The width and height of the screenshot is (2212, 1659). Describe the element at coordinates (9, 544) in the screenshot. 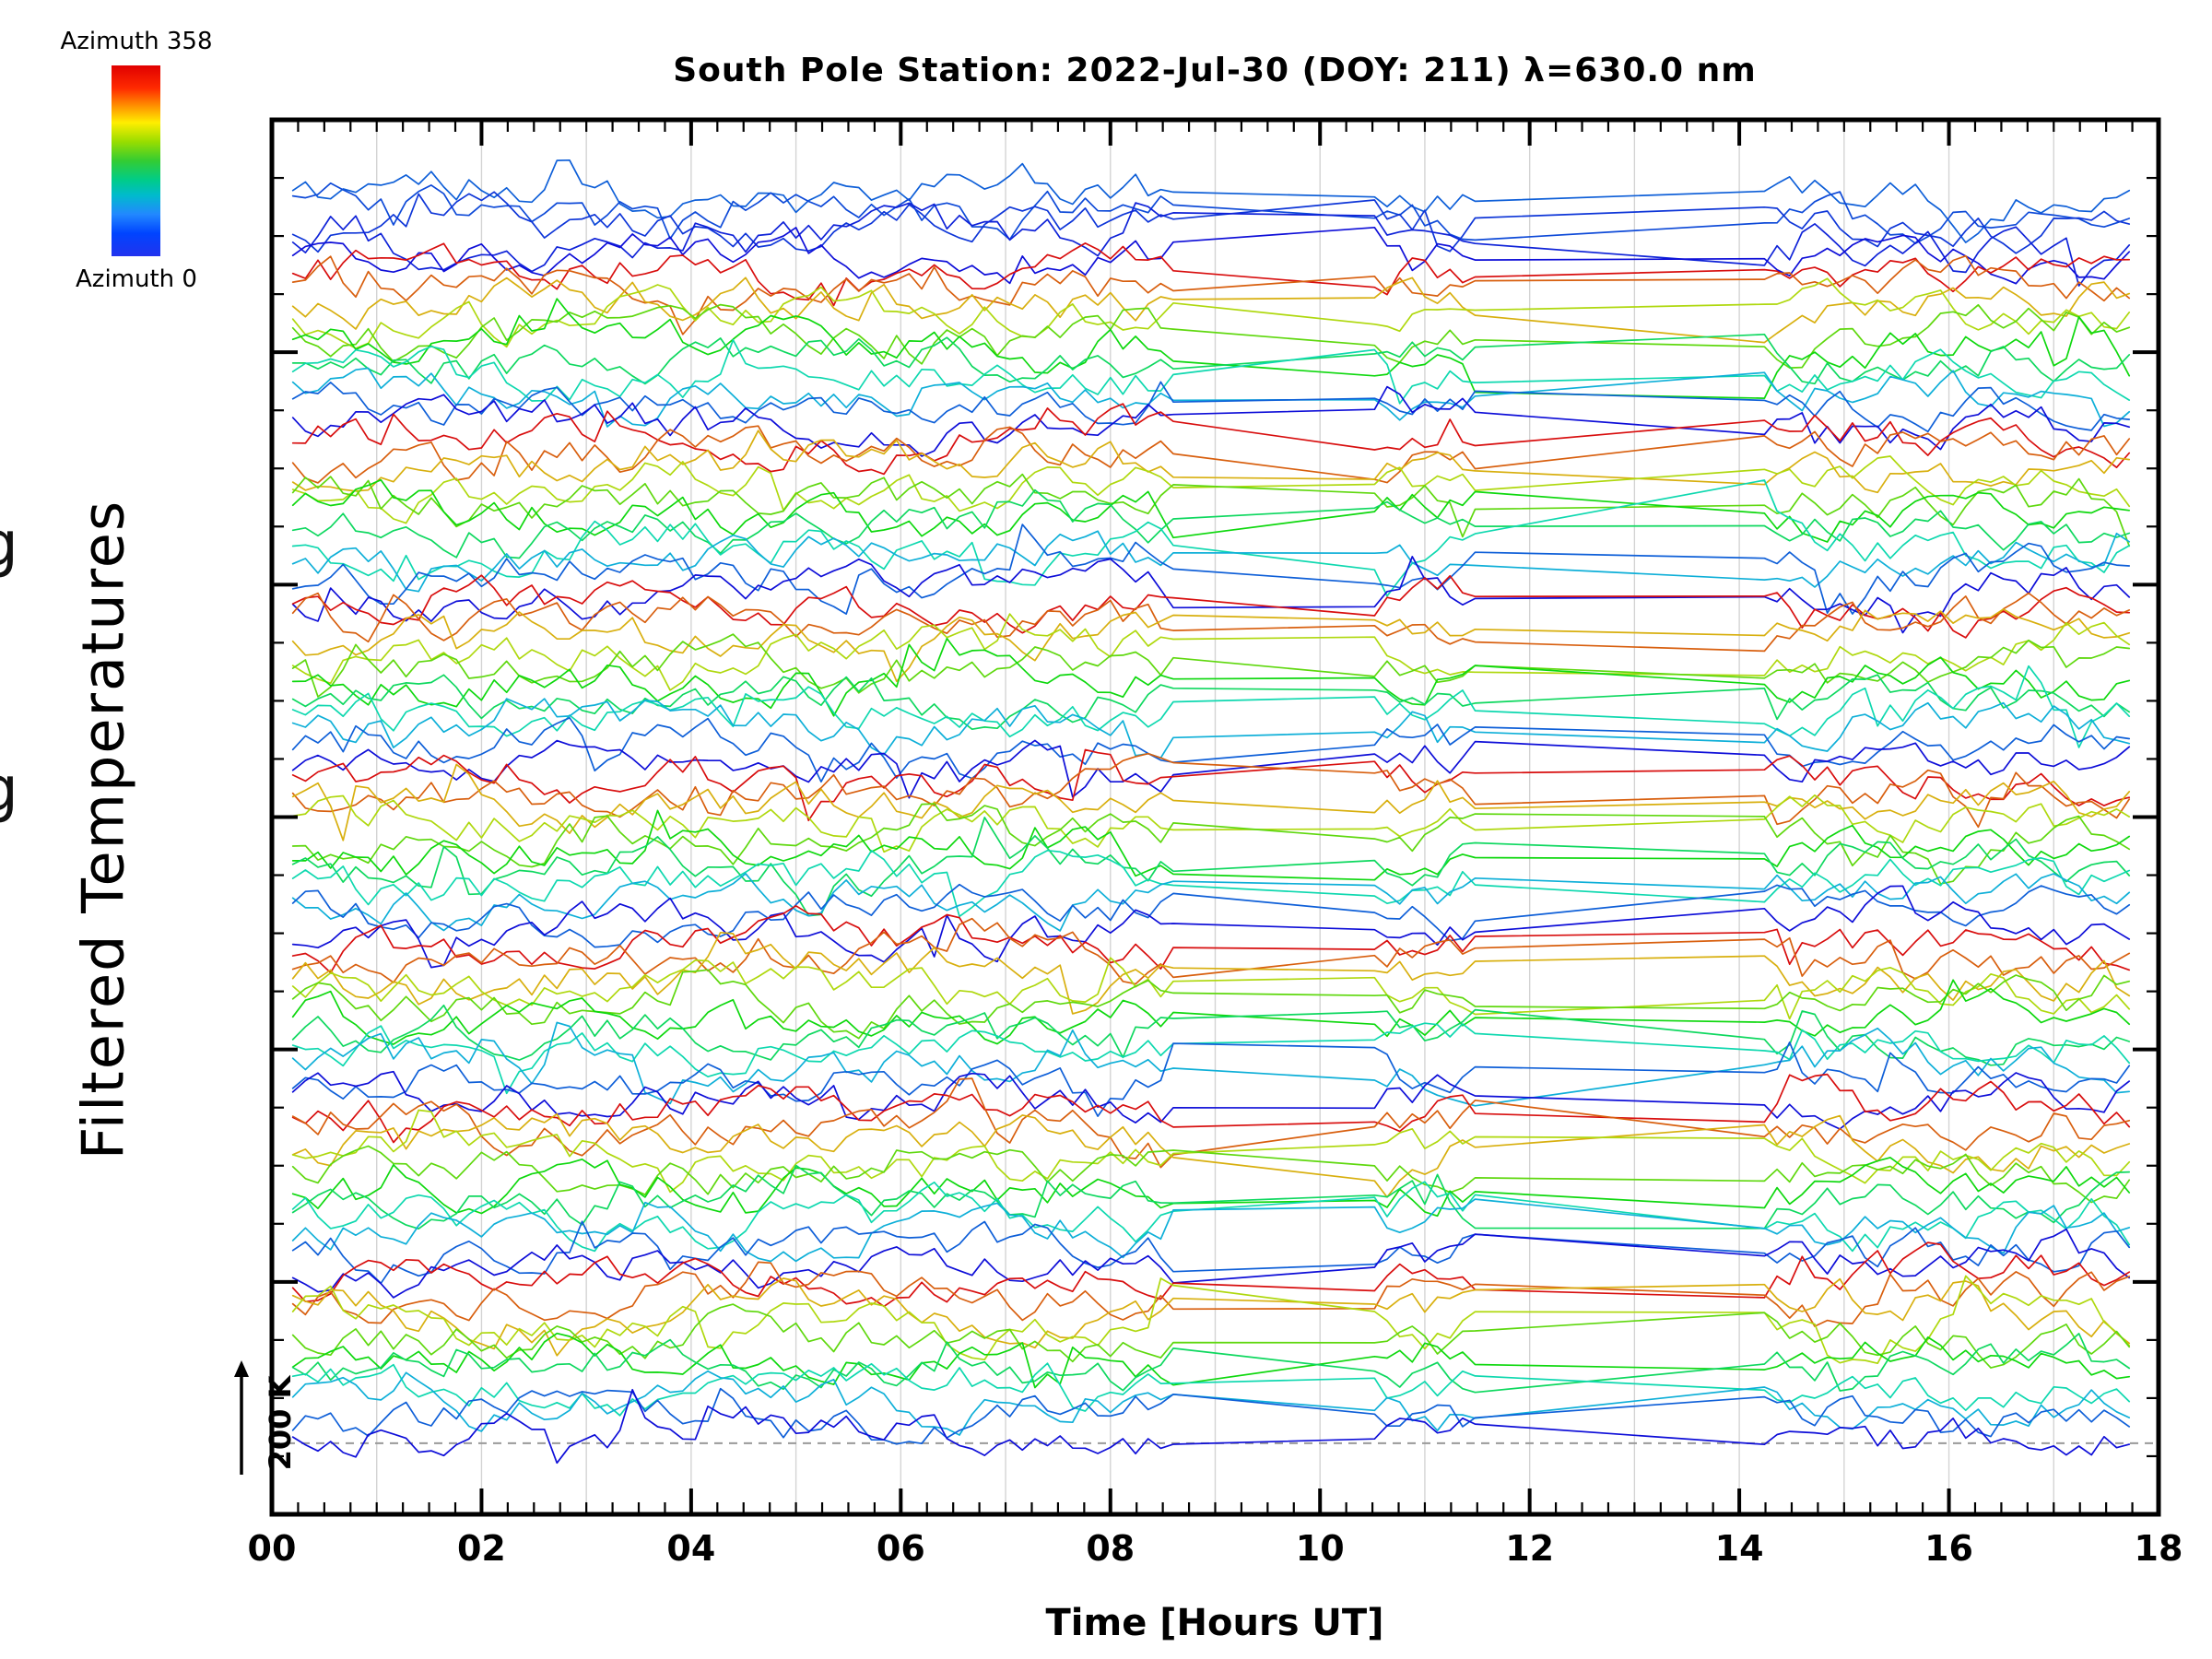

I see `clipped-edge-glyph-upper: g` at that location.